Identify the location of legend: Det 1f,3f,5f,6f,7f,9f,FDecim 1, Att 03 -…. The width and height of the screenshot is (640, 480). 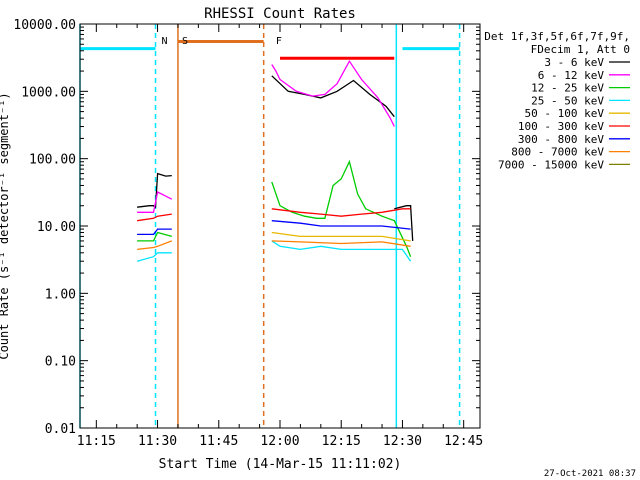
(557, 100).